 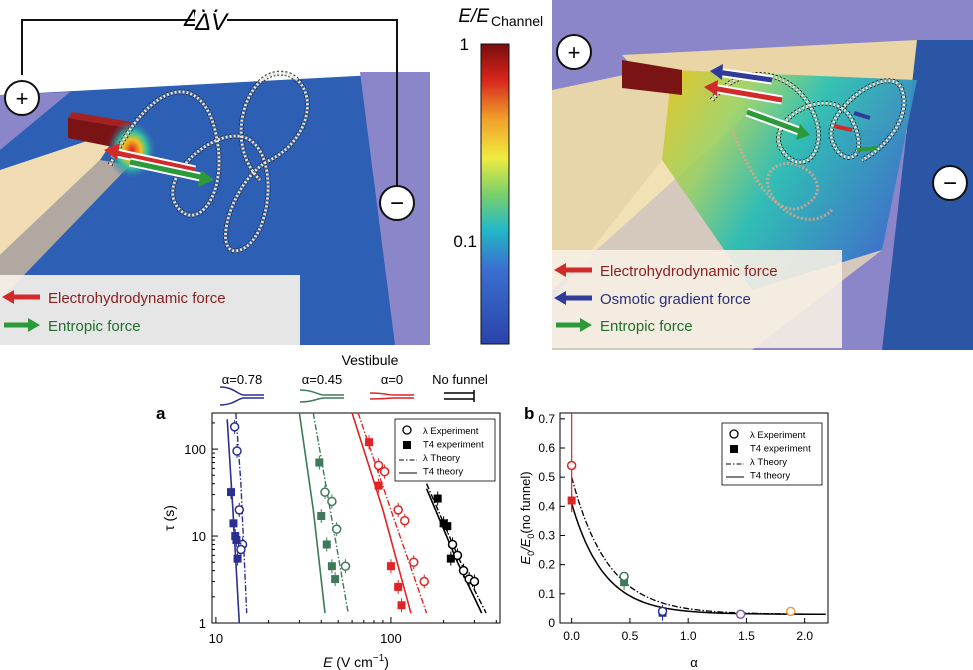 I want to click on plot-frame, so click(x=694, y=518).